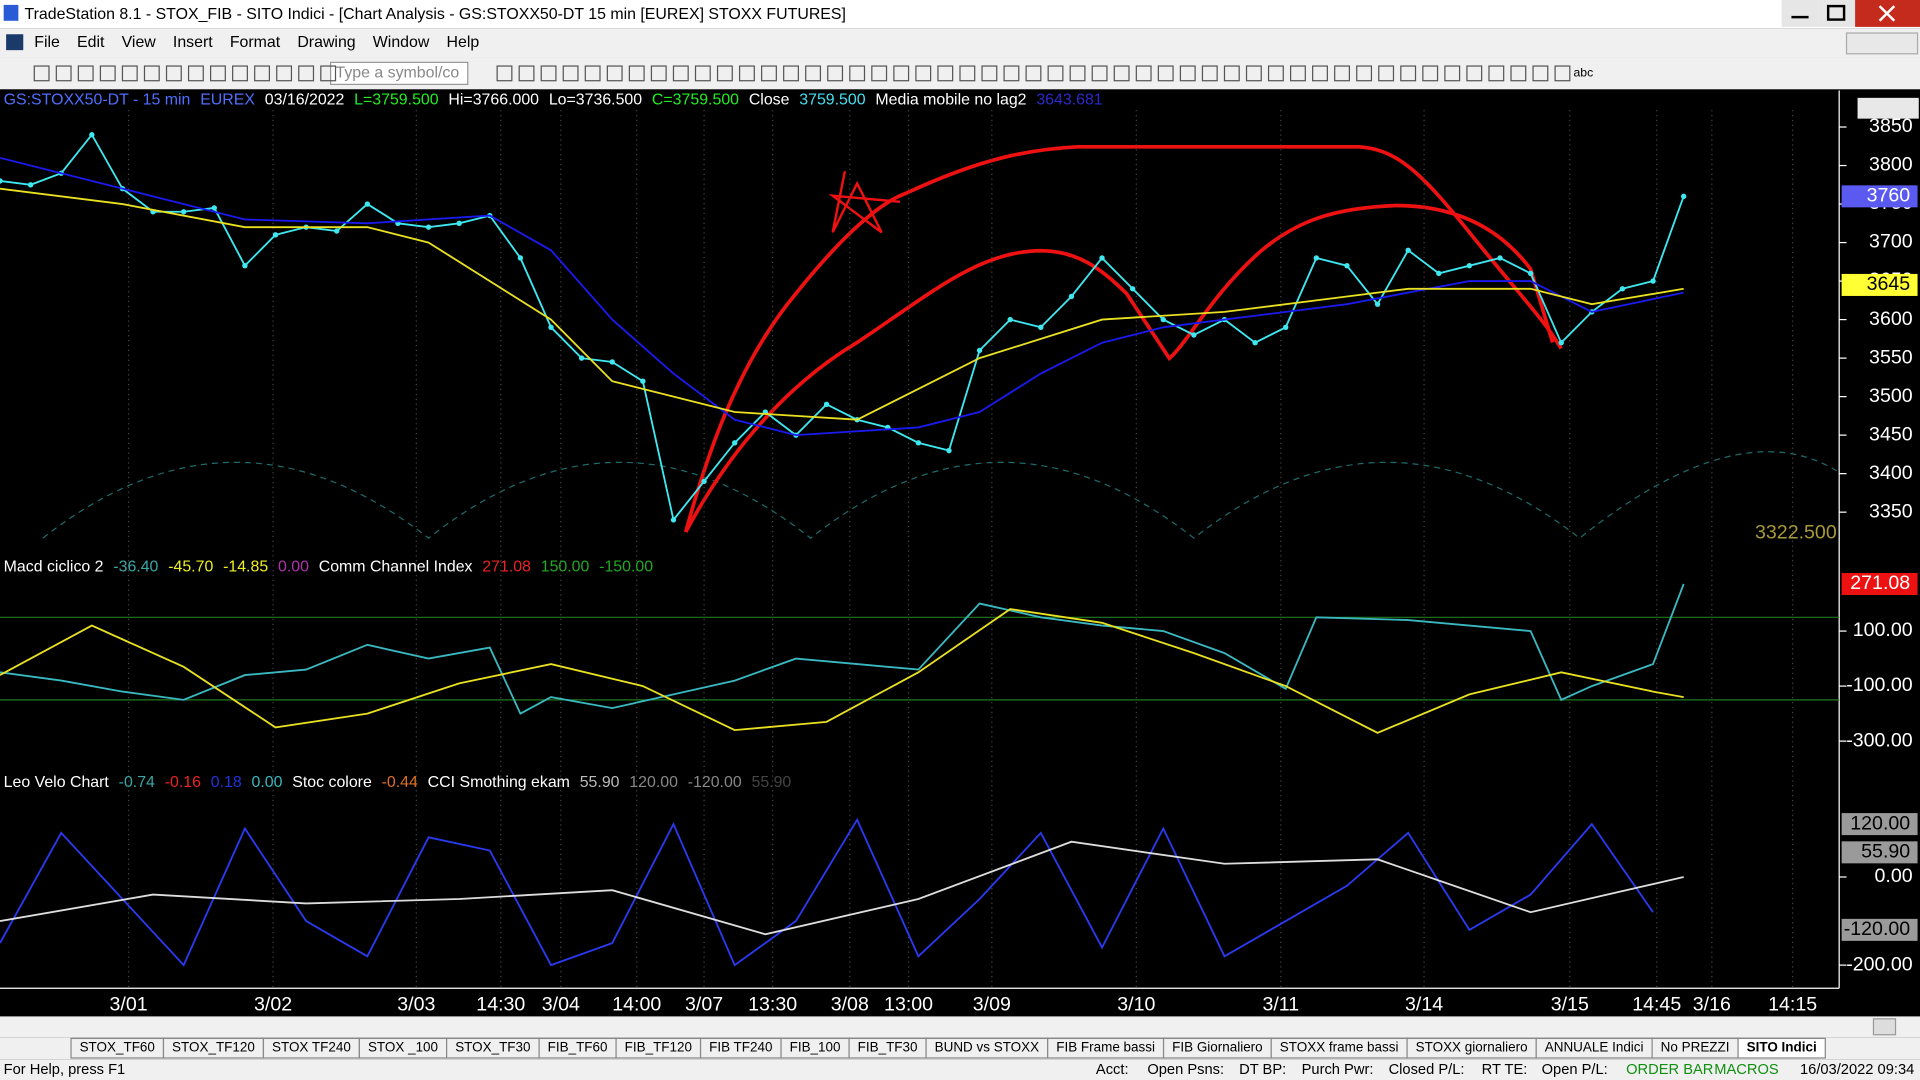 This screenshot has height=1080, width=1920. Describe the element at coordinates (1583, 73) in the screenshot. I see `toolbar-abc: abc` at that location.